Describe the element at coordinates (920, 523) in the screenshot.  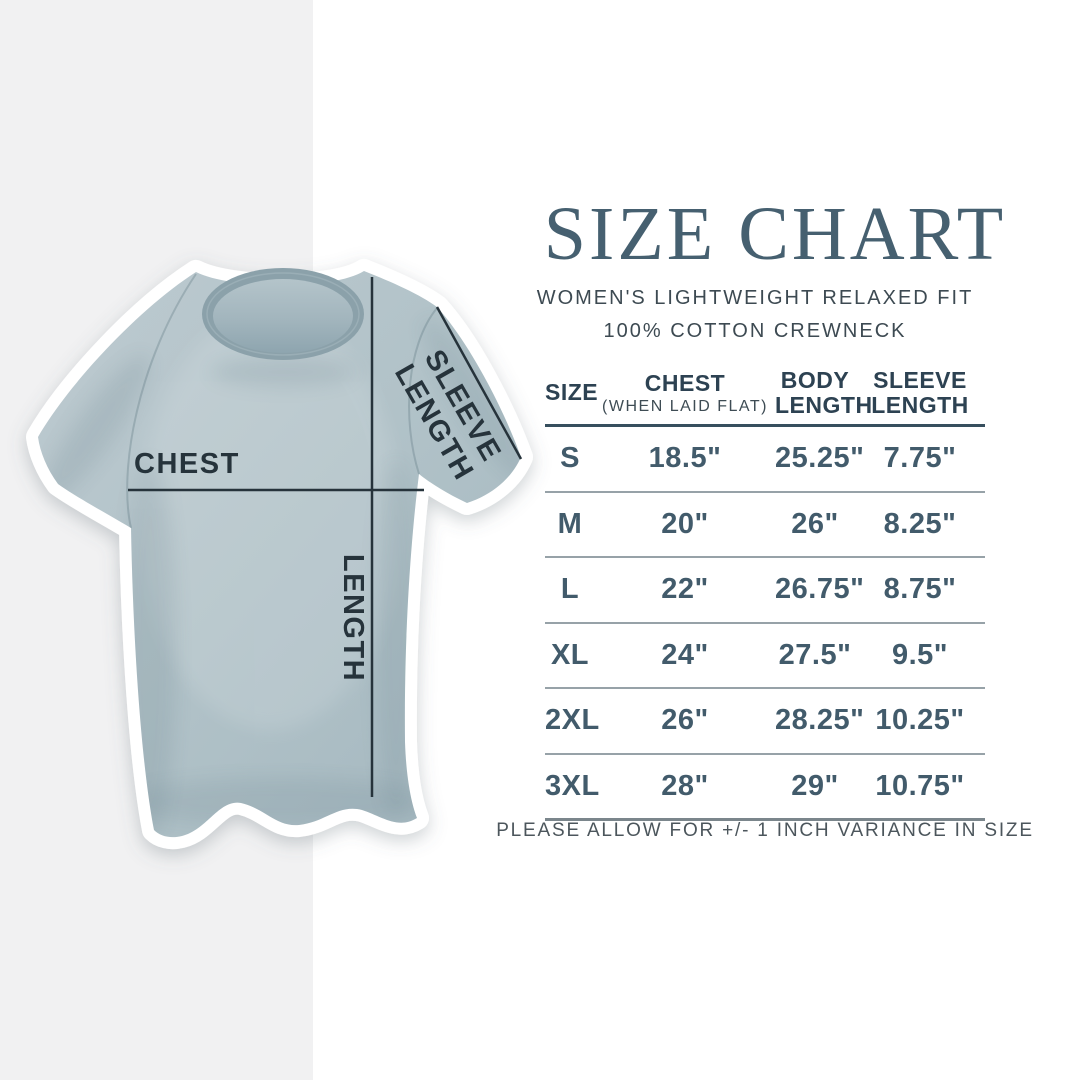
I see `cell-sleeve-length: 8.25"` at that location.